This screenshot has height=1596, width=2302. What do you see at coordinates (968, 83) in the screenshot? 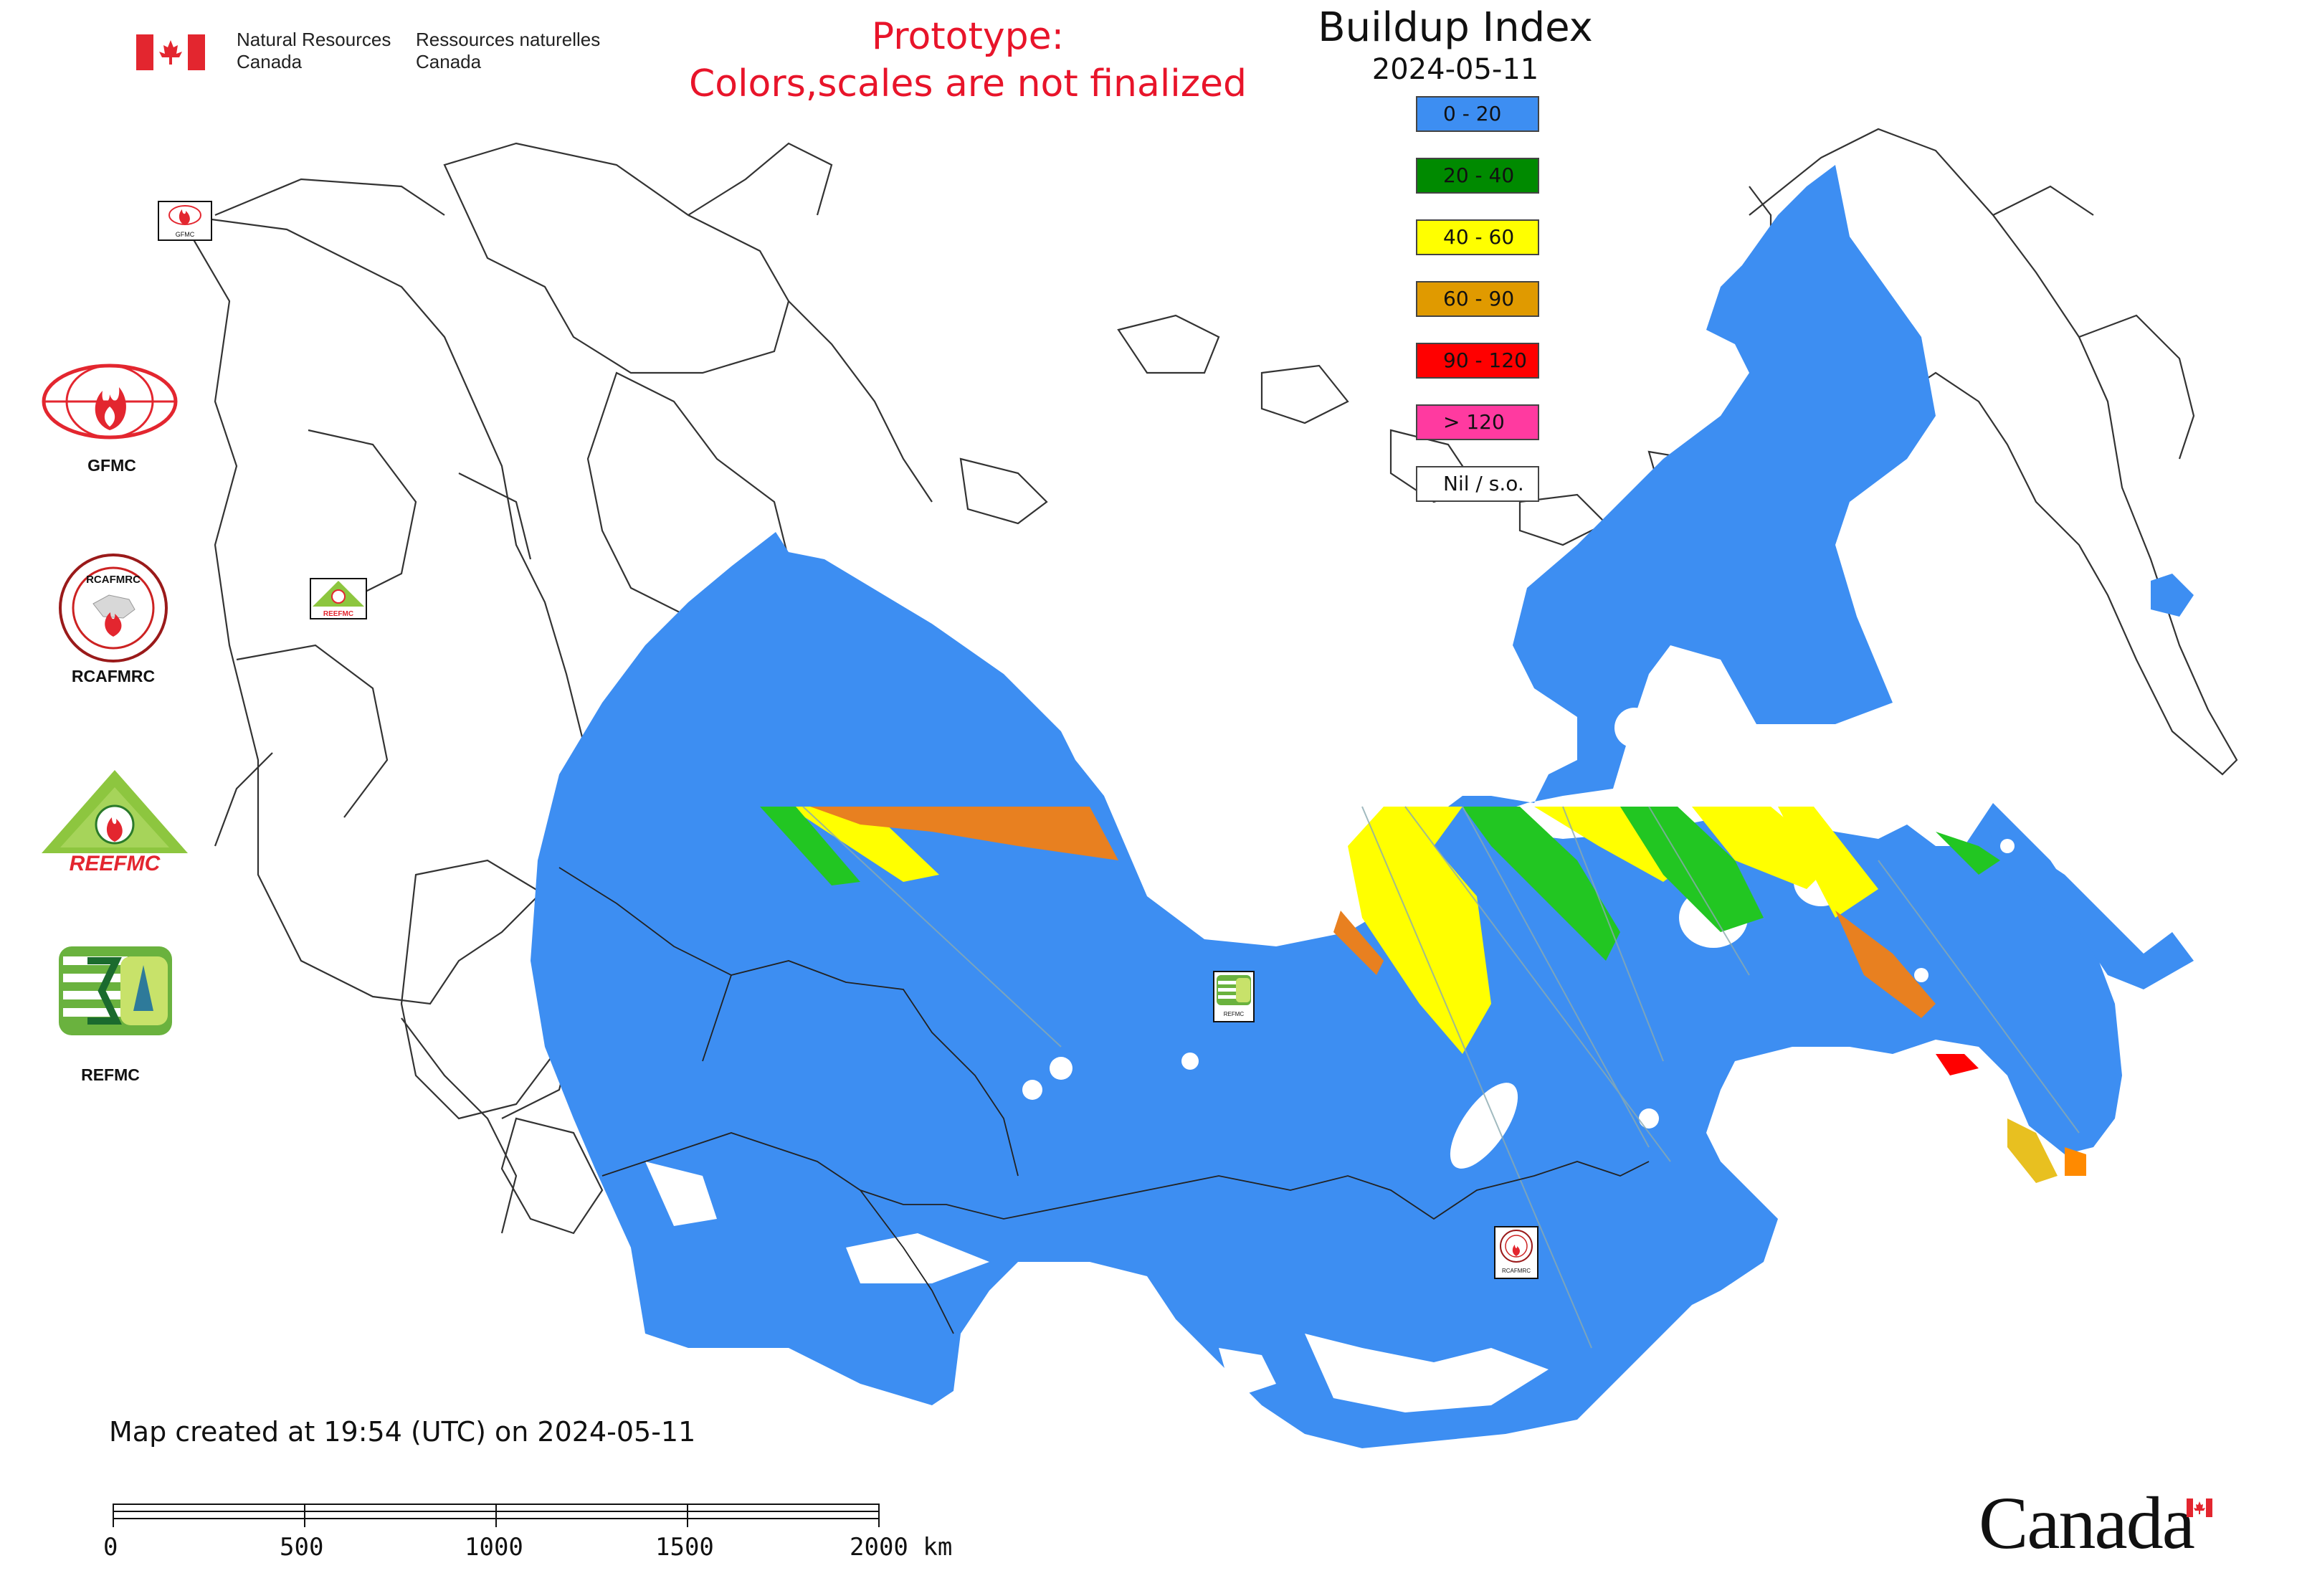
I see `prototype-notice-line2: Colors,scales are not finalized` at bounding box center [968, 83].